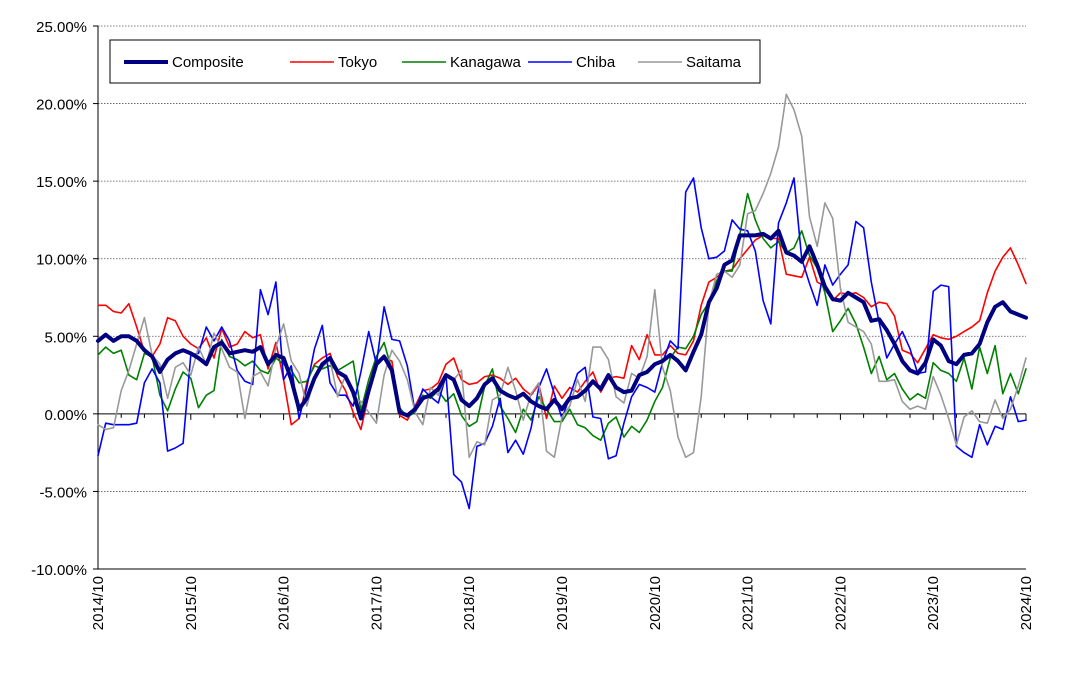 The width and height of the screenshot is (1080, 689). I want to click on y-tick-label: 10.00%, so click(61, 260).